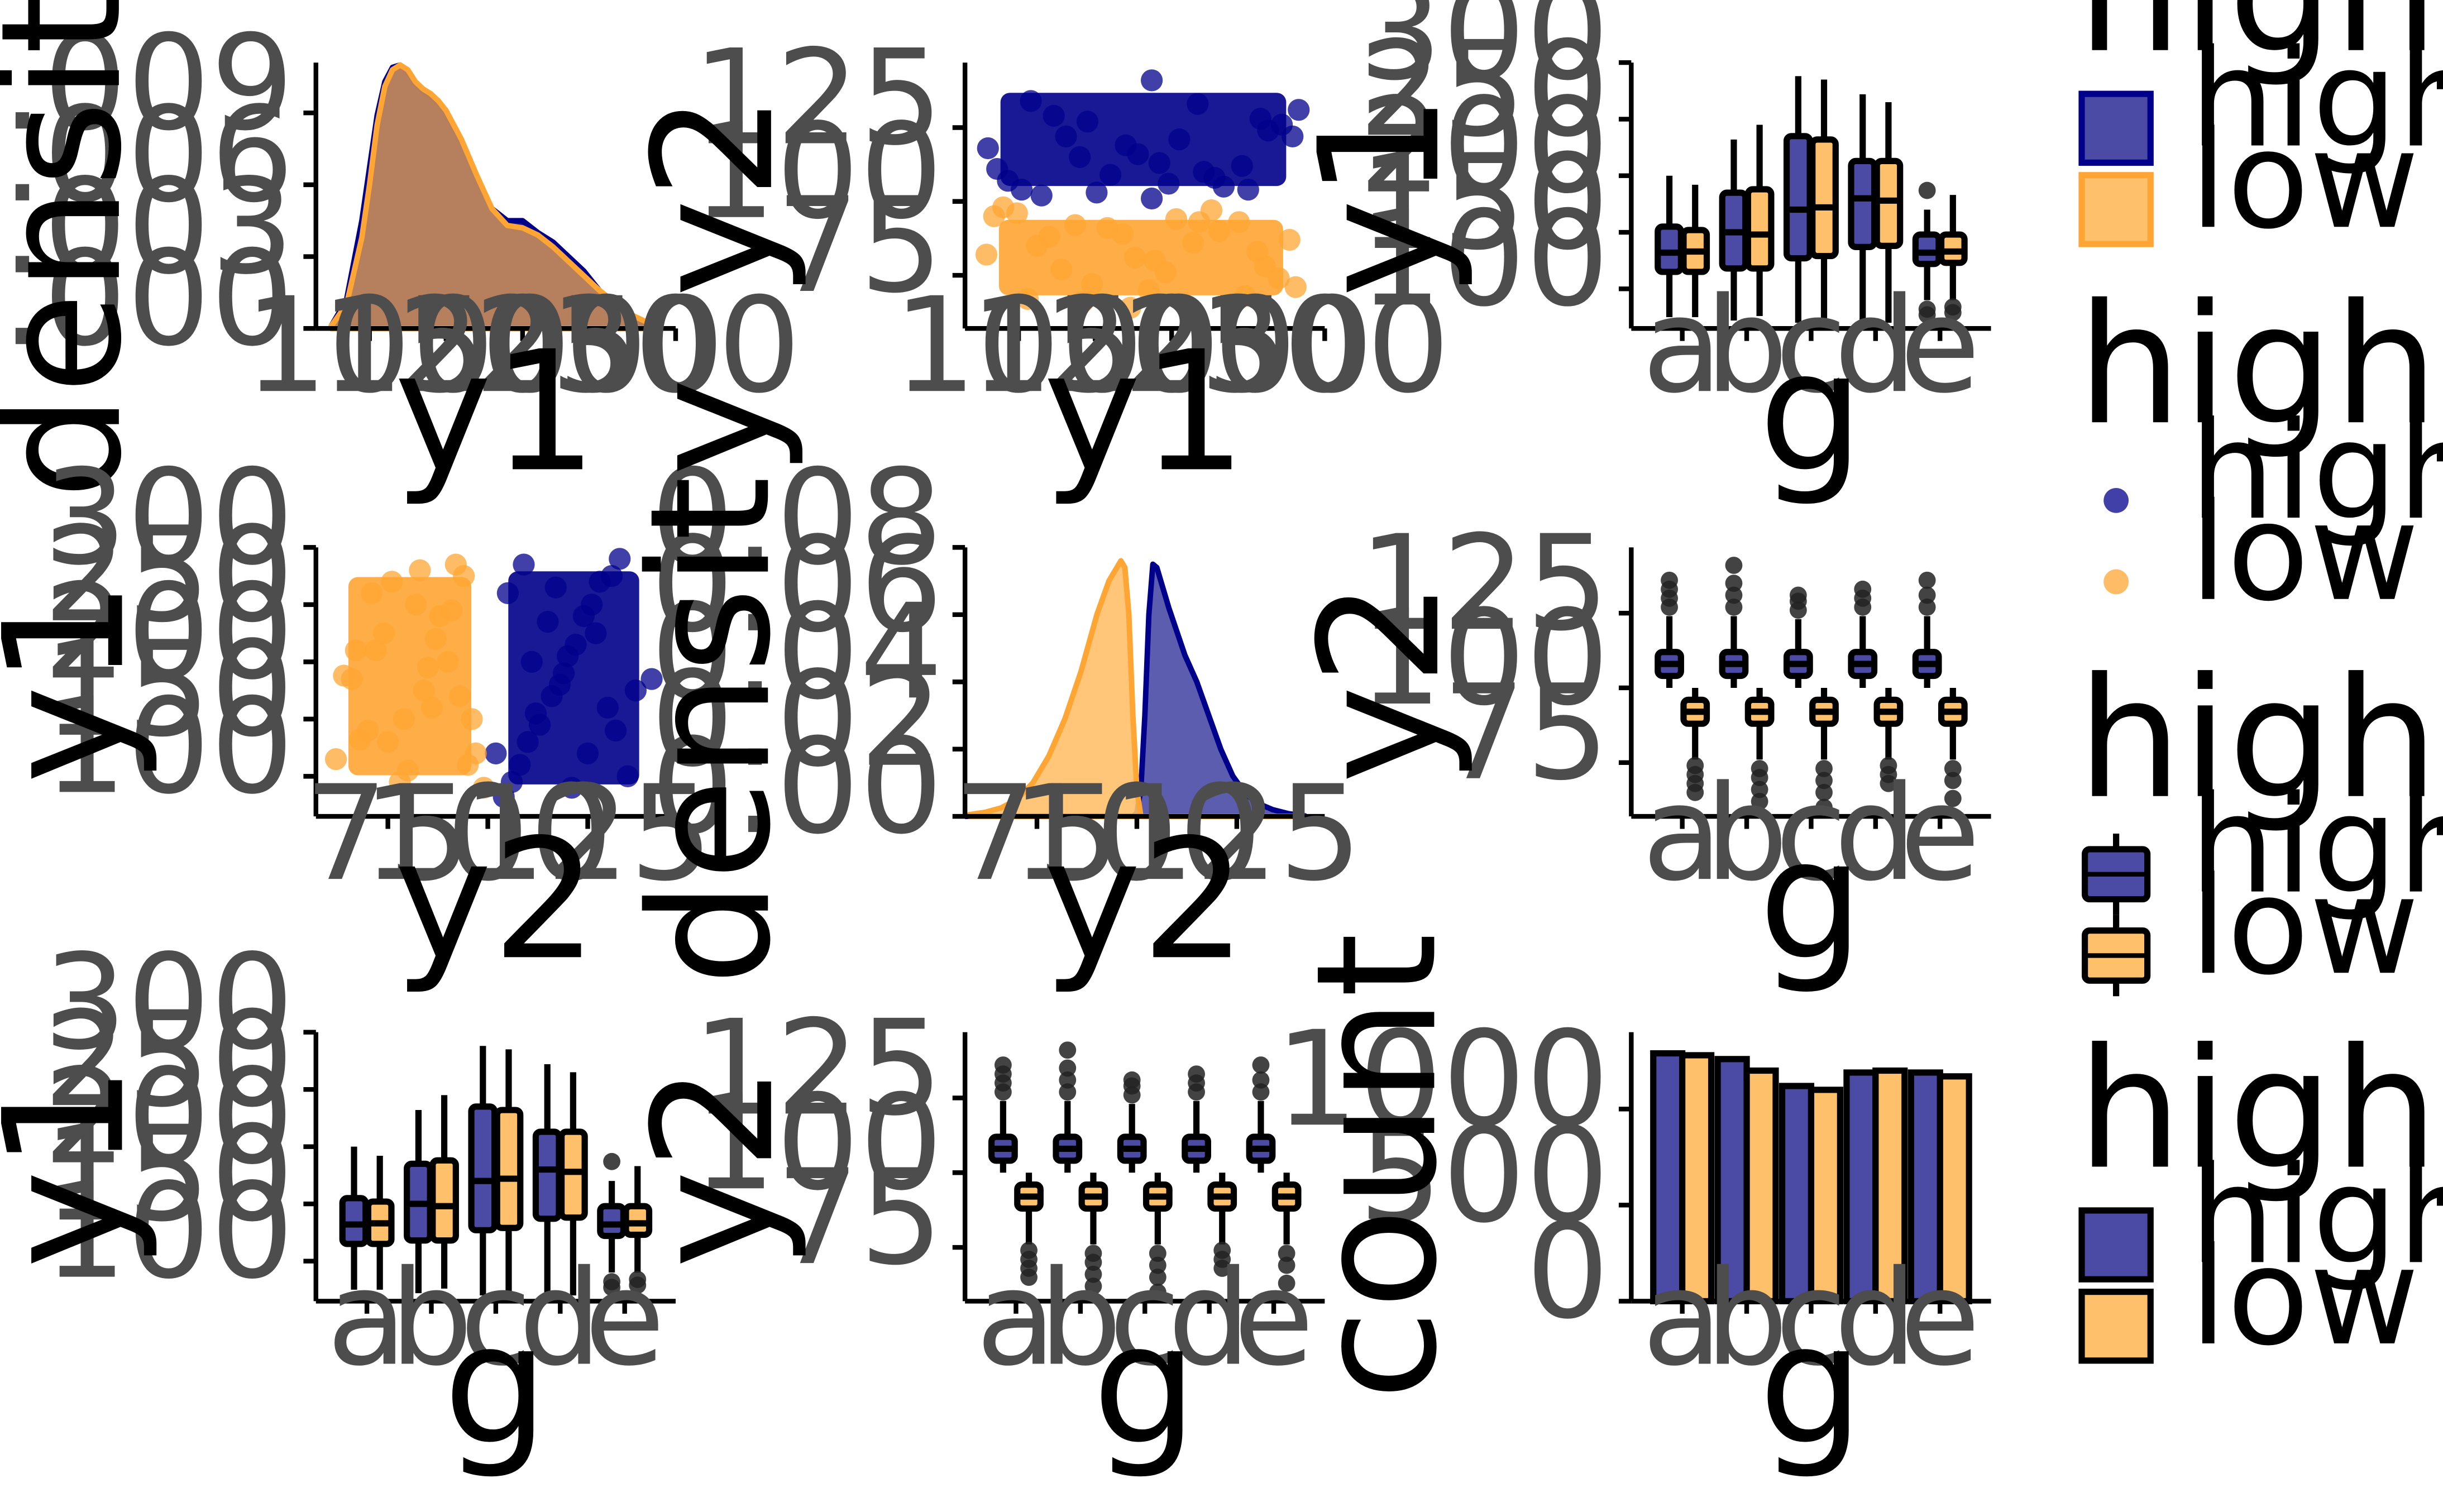  Describe the element at coordinates (1377, 1167) in the screenshot. I see `y-axis-title: count` at that location.